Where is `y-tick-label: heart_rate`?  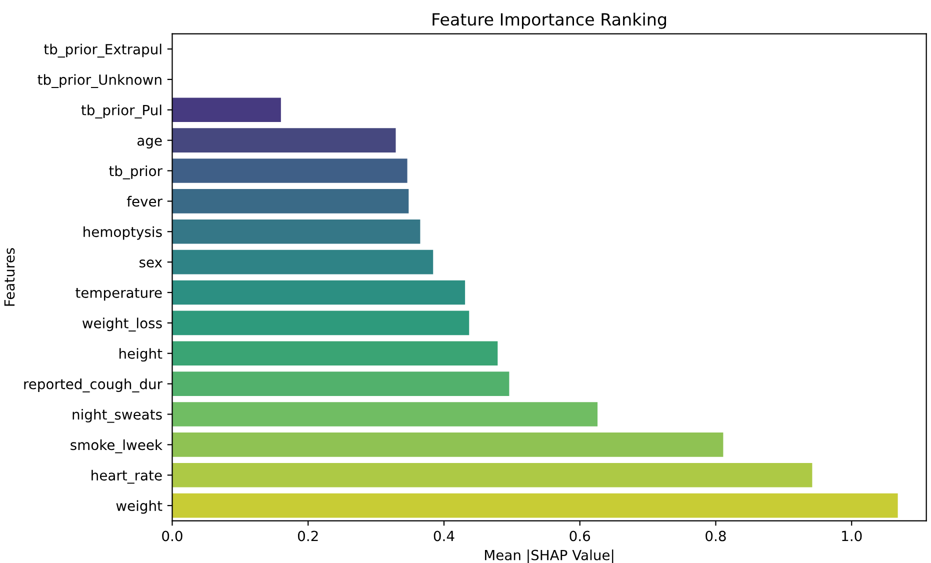 y-tick-label: heart_rate is located at coordinates (127, 477).